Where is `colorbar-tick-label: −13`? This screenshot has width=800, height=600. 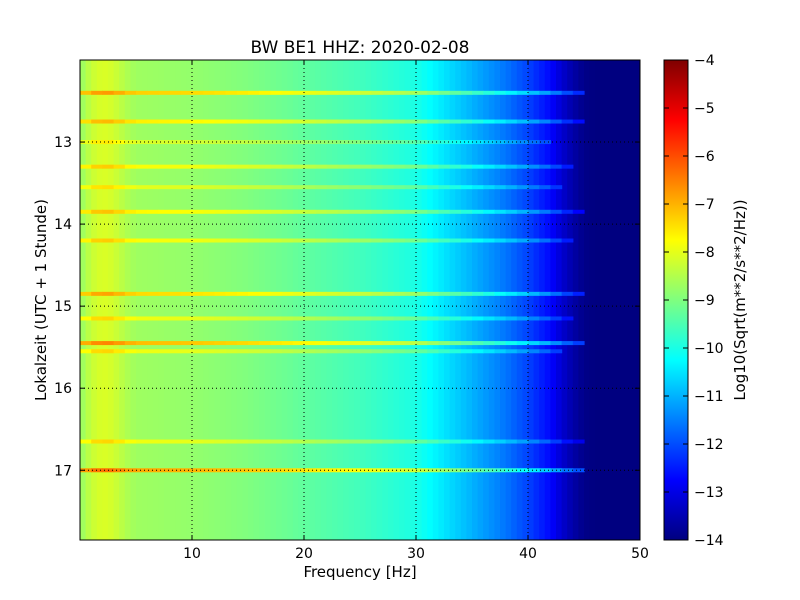 colorbar-tick-label: −13 is located at coordinates (709, 493).